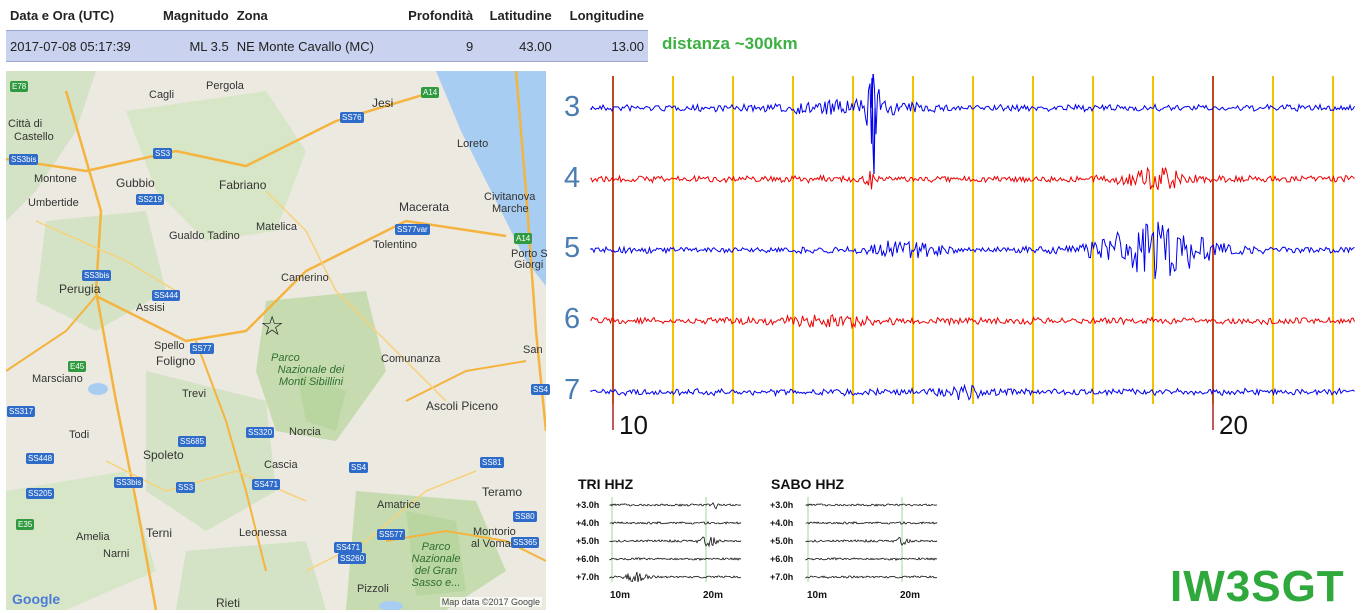  Describe the element at coordinates (252, 15) in the screenshot. I see `header-zone: Zona` at that location.